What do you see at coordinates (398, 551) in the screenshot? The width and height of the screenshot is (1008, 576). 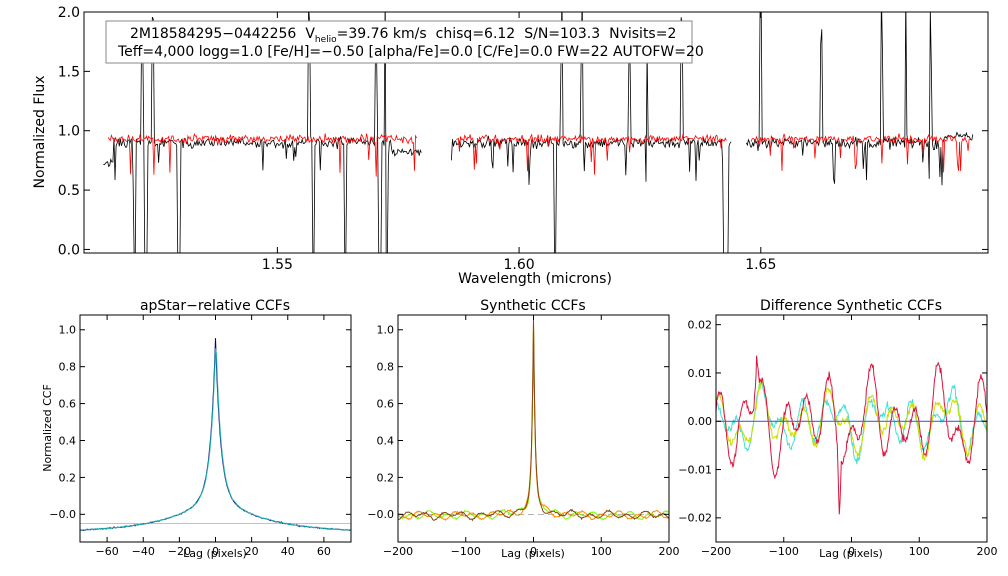 I see `synthetic-ccf-xtick-label: −200` at bounding box center [398, 551].